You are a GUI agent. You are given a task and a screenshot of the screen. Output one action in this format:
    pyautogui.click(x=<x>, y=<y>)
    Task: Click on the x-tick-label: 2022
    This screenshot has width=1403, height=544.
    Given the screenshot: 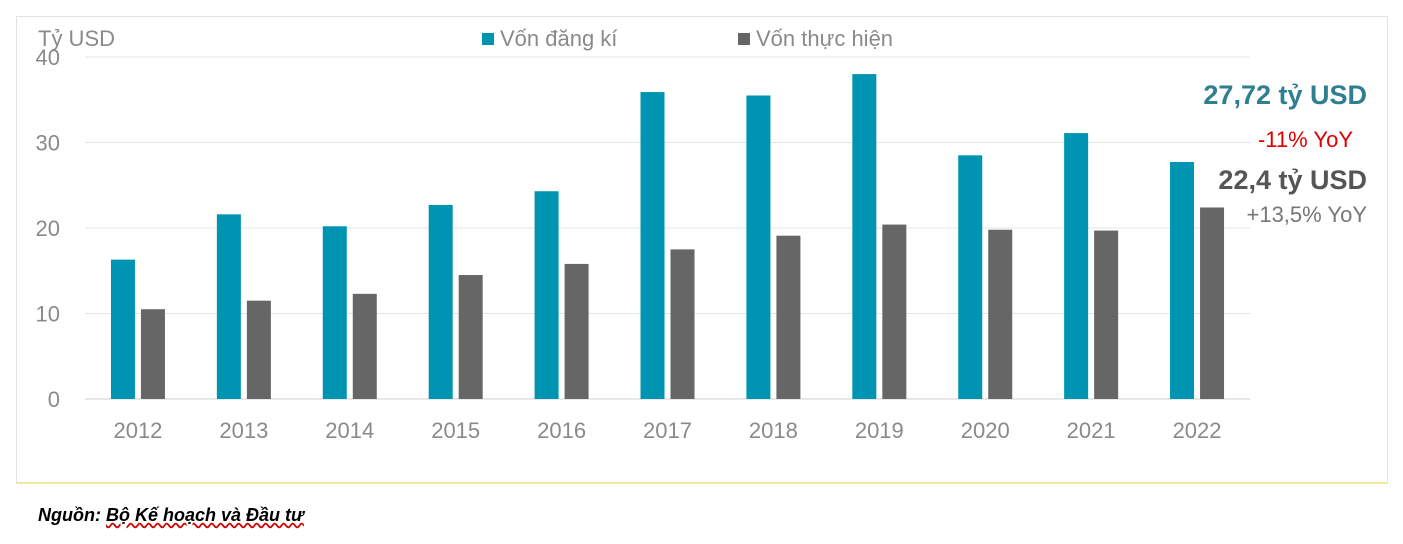 What is the action you would take?
    pyautogui.click(x=1197, y=430)
    